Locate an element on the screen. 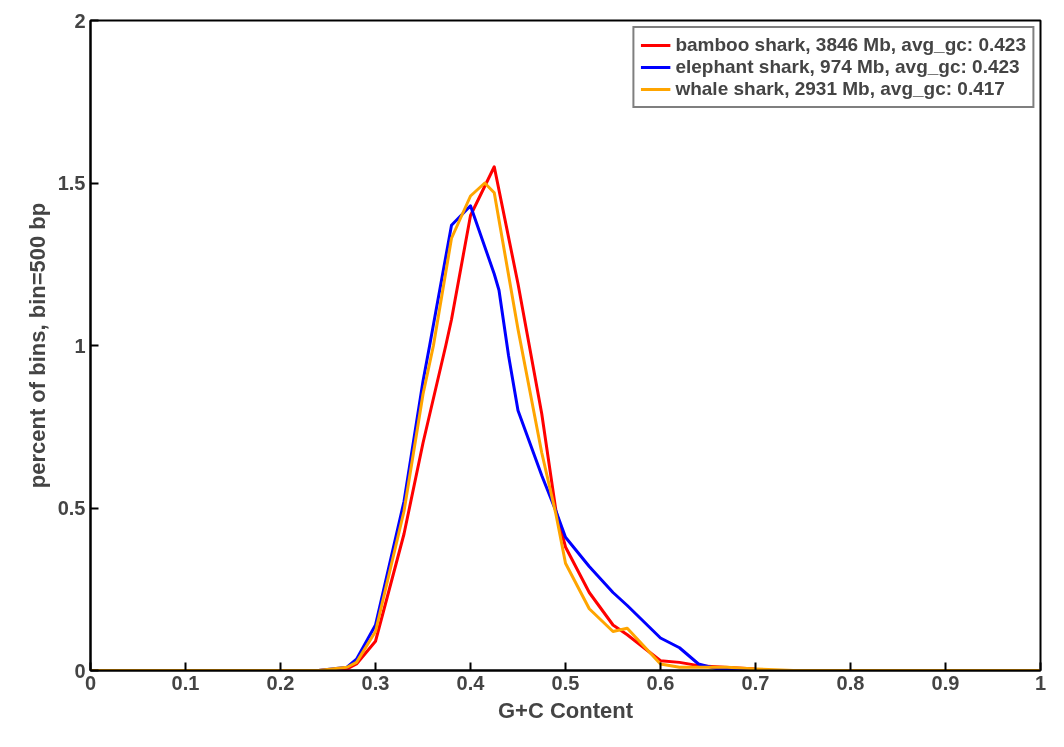 This screenshot has height=747, width=1064. legend-label: elephant shark, 974 Mb, avg_gc: 0.423 is located at coordinates (847, 67).